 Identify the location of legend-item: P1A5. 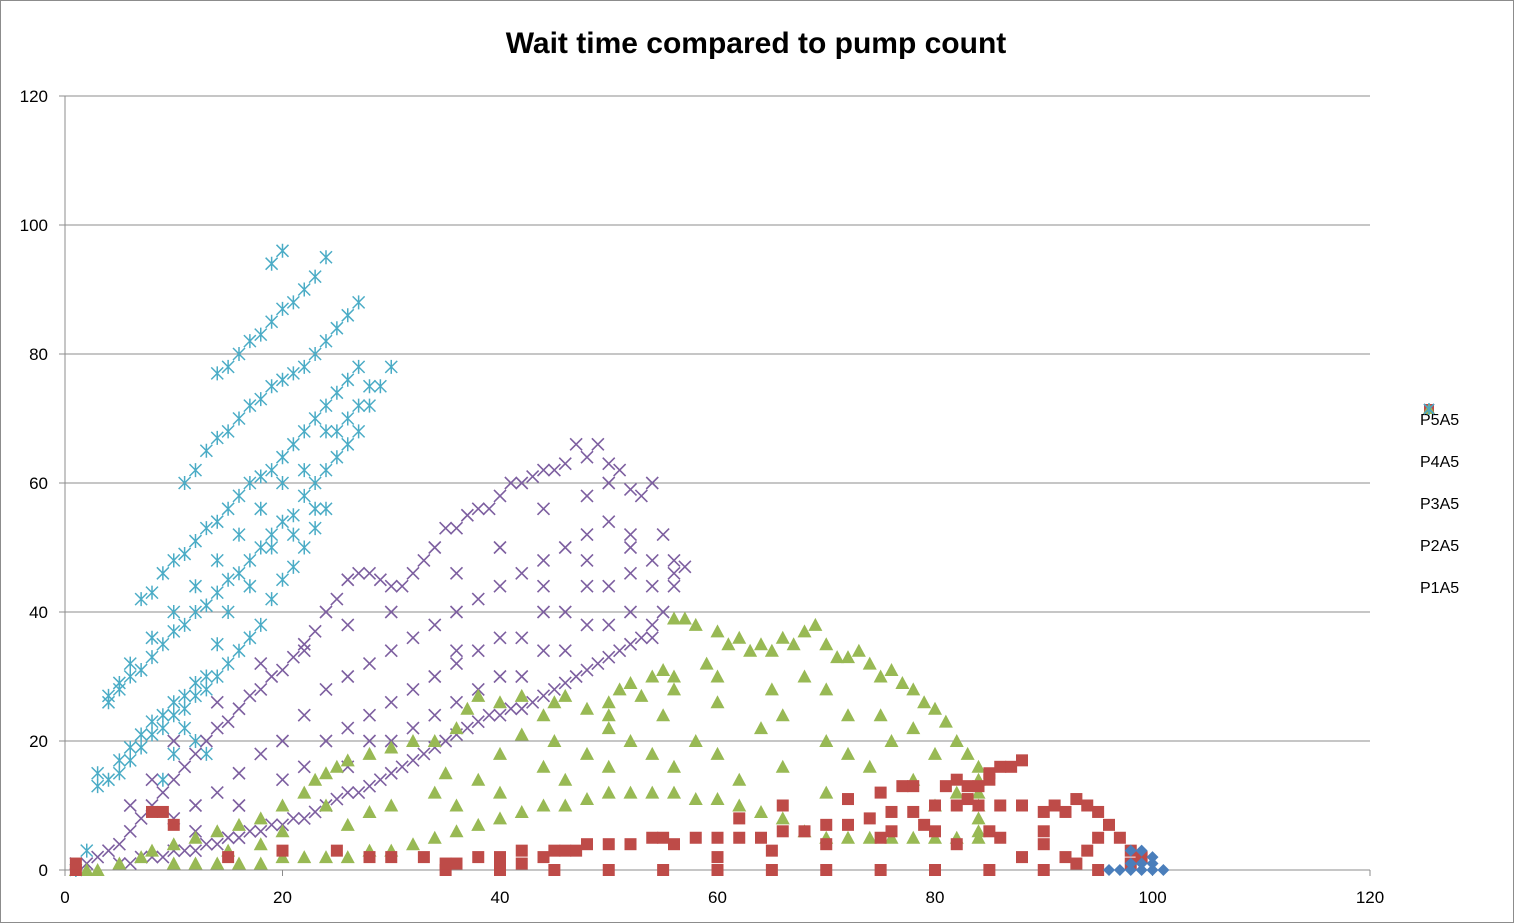
(1465, 506).